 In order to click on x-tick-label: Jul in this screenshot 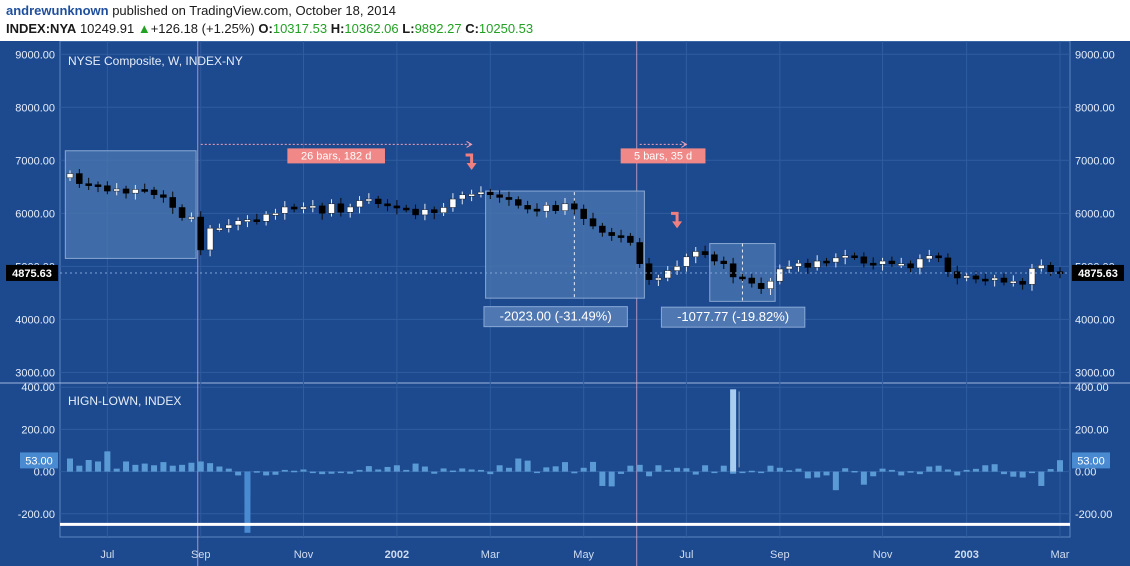, I will do `click(107, 555)`.